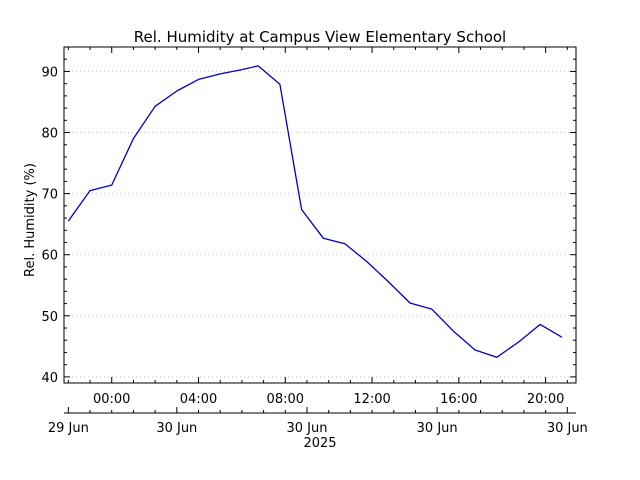  What do you see at coordinates (49, 378) in the screenshot?
I see `y-tick-label: 40` at bounding box center [49, 378].